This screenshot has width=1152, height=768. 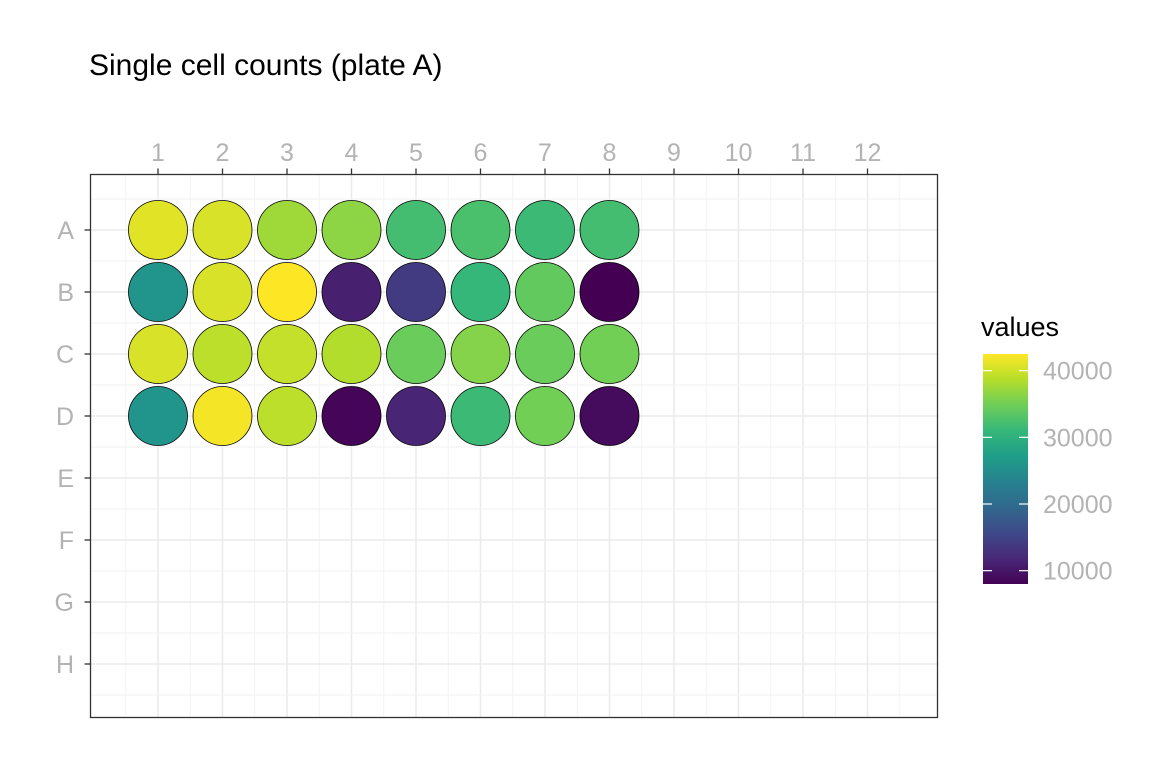 I want to click on legend-tick-label: 20000, so click(x=1078, y=505).